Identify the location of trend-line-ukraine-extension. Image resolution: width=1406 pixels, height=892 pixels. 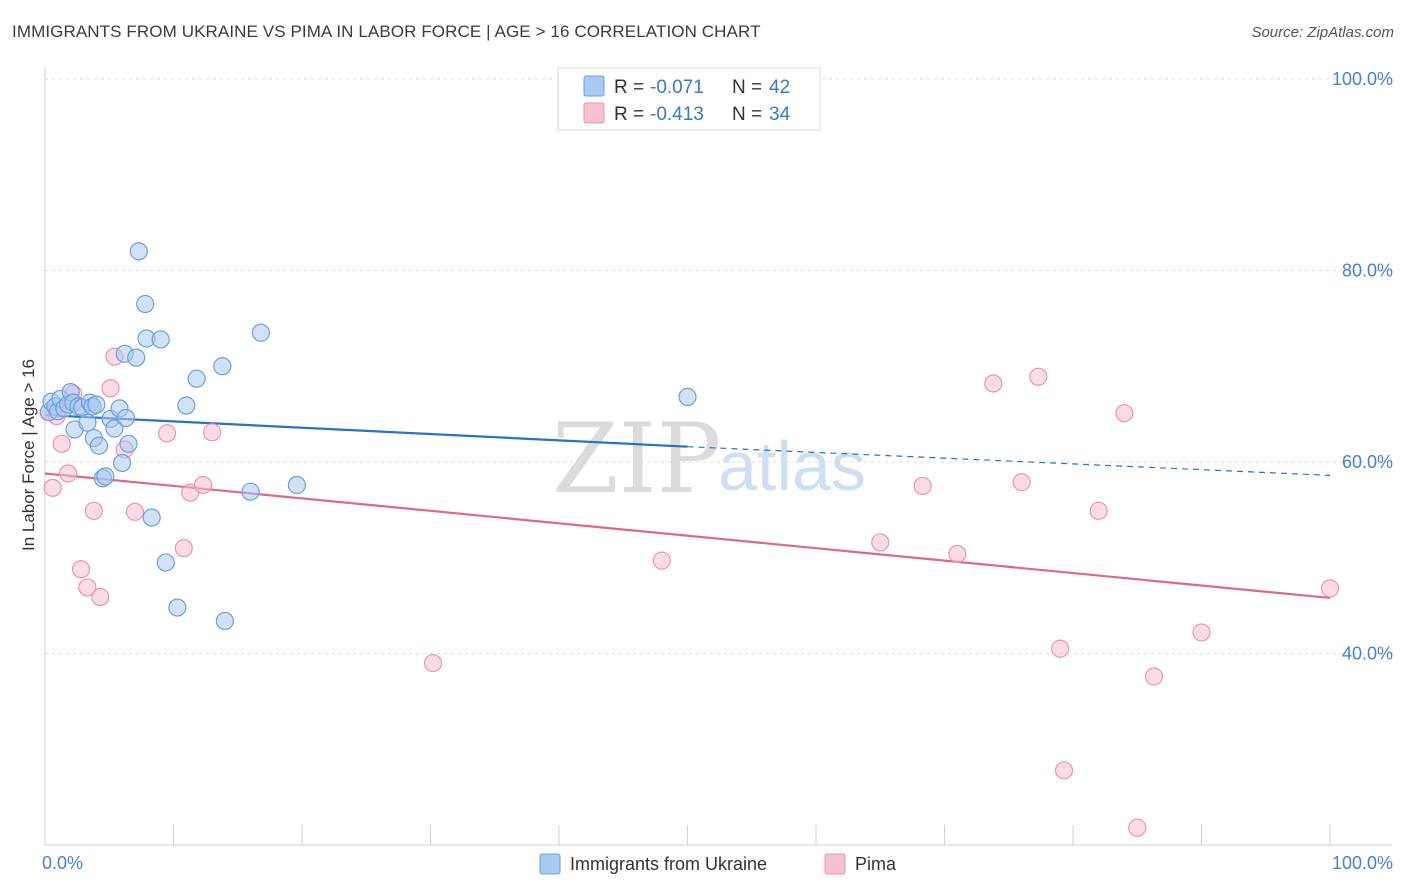
(1009, 461).